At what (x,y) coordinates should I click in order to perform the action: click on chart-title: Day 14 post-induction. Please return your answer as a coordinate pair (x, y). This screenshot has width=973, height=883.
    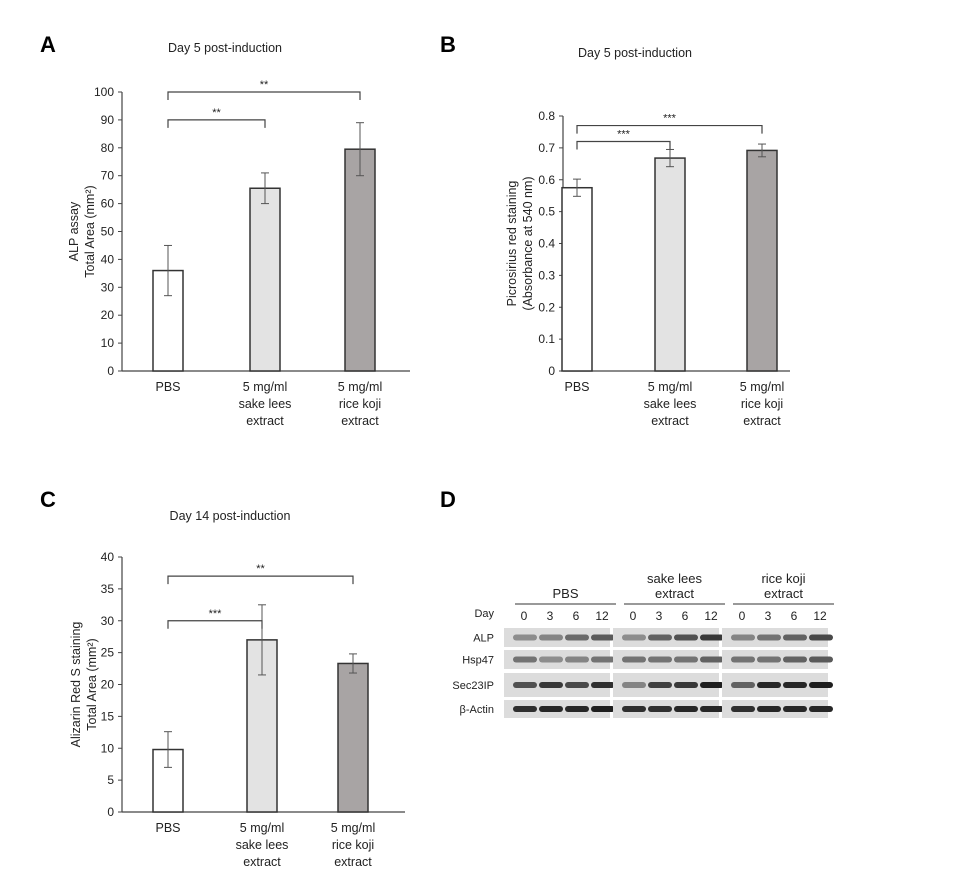
    Looking at the image, I should click on (230, 516).